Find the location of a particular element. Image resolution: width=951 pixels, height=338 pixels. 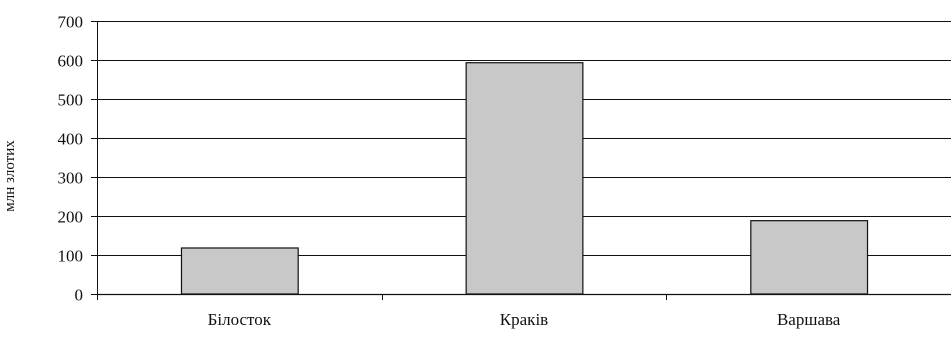

y-tick-label-600: 600 is located at coordinates (71, 61).